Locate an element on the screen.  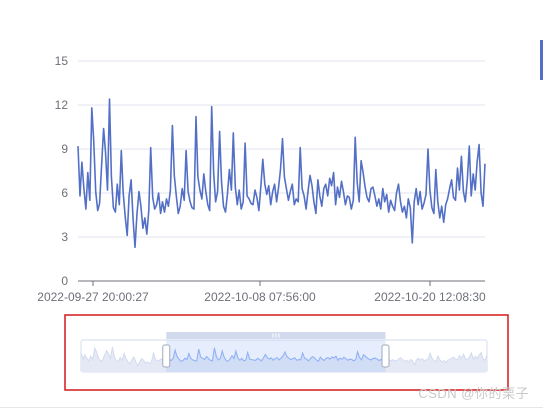
zoom-selected-line is located at coordinates (276, 355).